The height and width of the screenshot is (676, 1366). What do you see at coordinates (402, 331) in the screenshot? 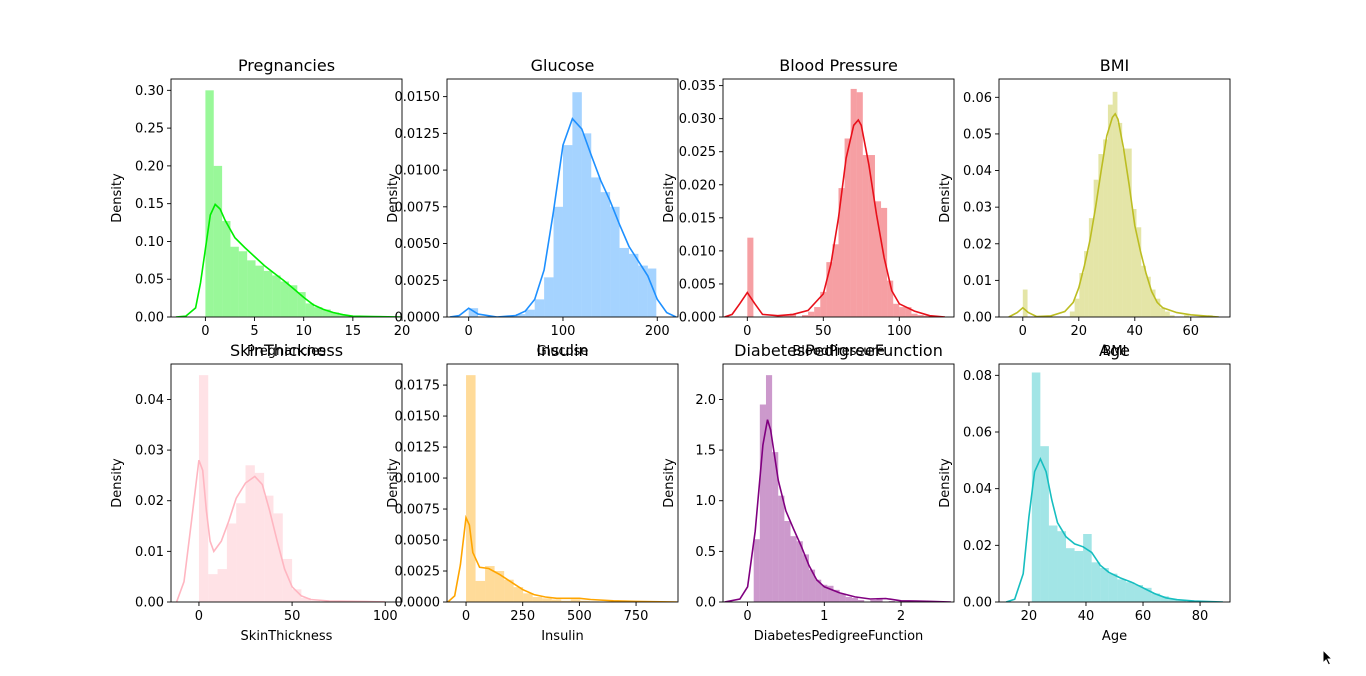
I see `x-tick-label: 20` at bounding box center [402, 331].